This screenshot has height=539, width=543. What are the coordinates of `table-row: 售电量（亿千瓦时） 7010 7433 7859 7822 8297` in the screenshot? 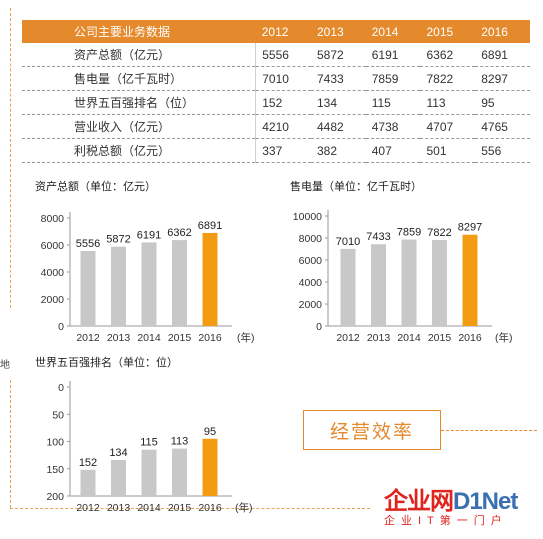 It's located at (276, 78).